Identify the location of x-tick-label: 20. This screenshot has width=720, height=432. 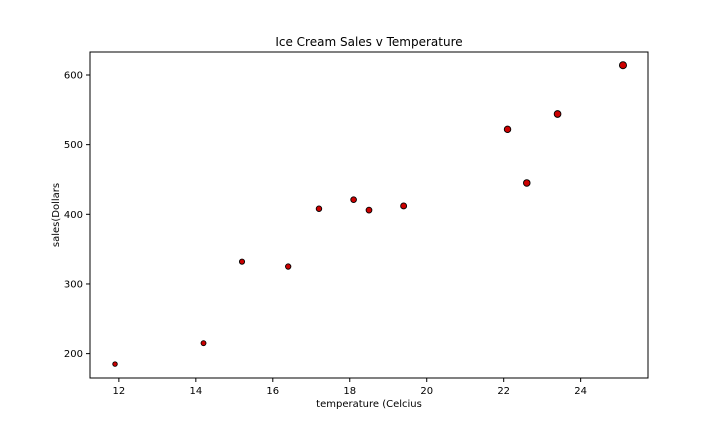
(426, 391).